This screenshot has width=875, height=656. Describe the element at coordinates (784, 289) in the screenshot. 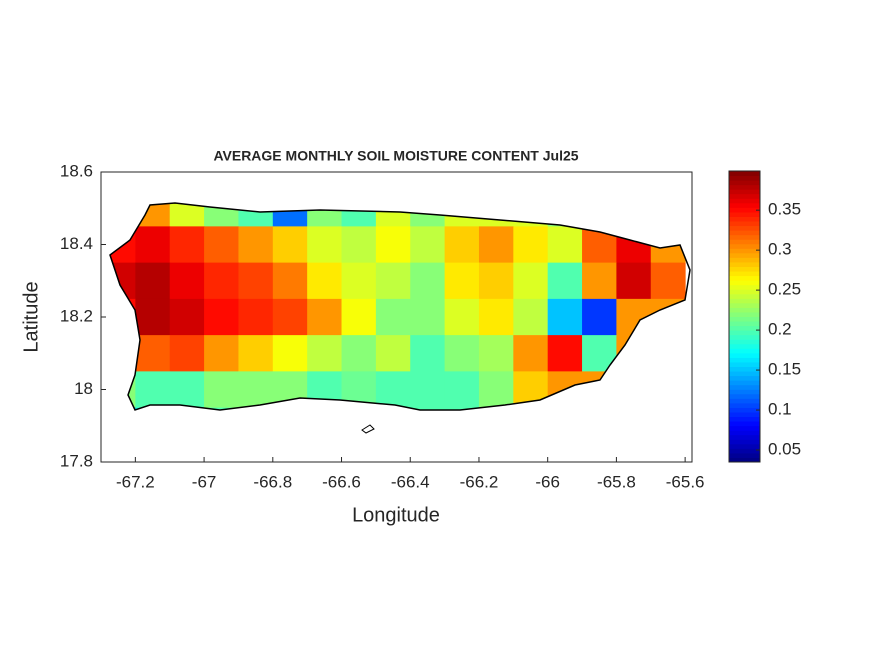

I see `colorbar-tick-label: 0.25` at that location.